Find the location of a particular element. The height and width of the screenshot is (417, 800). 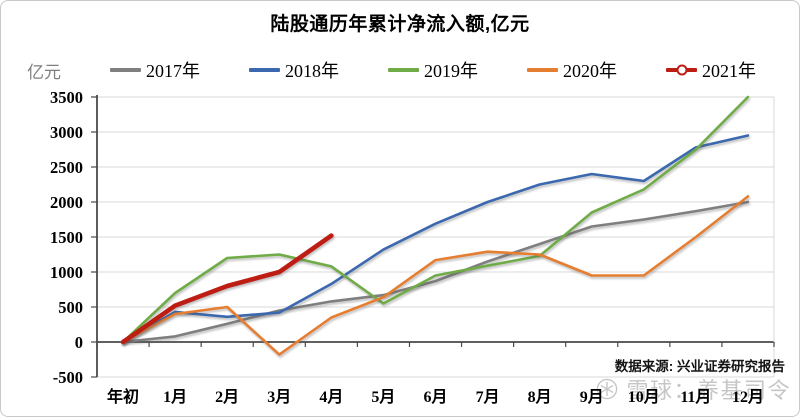

legend-marker-dot is located at coordinates (681, 70).